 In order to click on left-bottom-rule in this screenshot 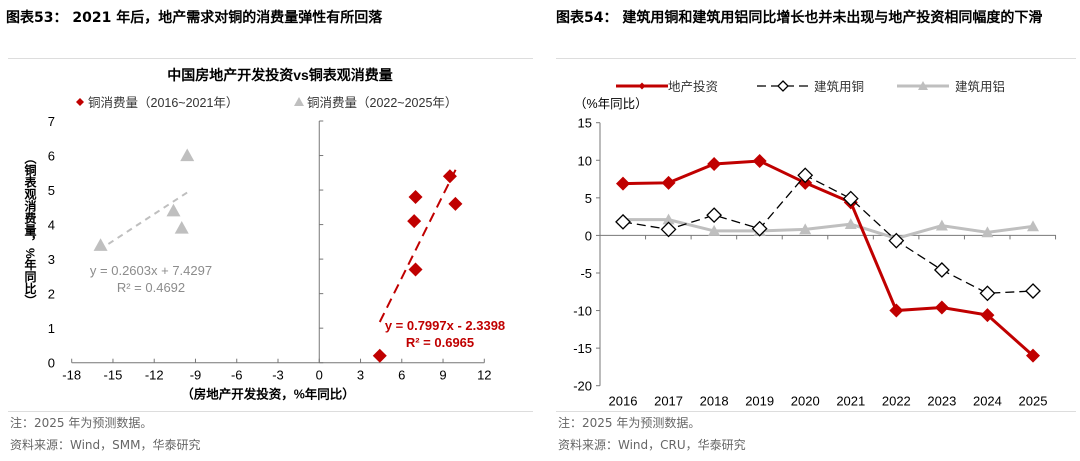, I will do `click(270, 411)`.